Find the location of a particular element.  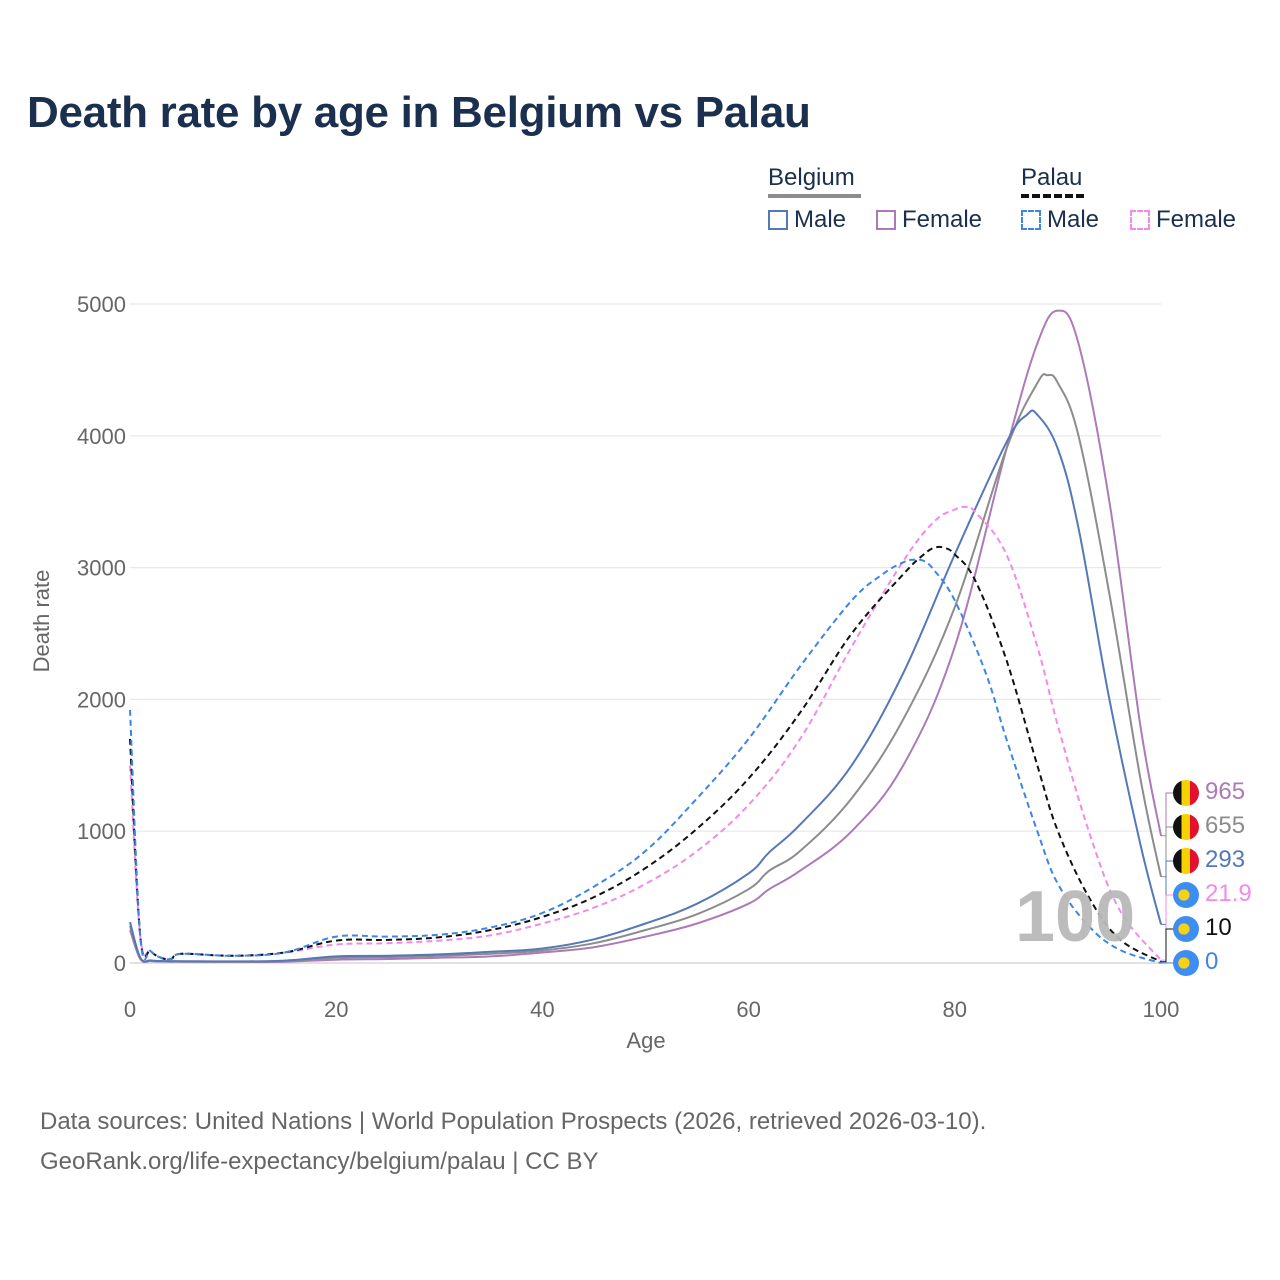

x-tick-label-60: 60 is located at coordinates (748, 1009).